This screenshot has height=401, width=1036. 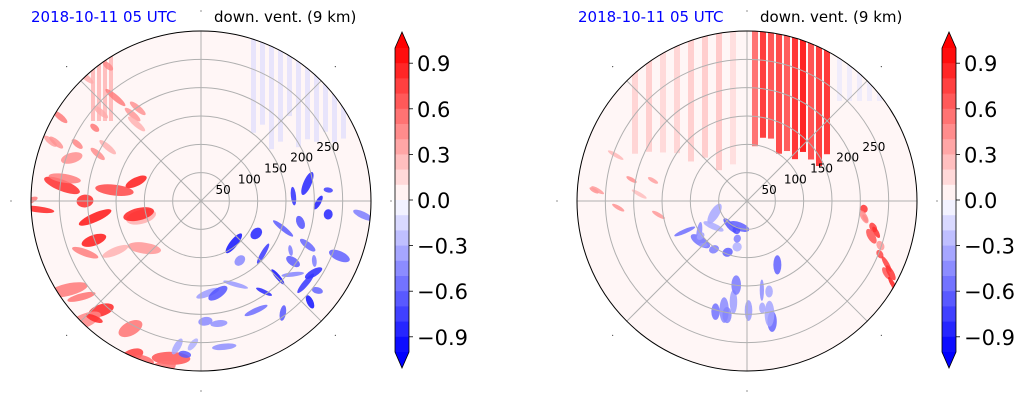 What do you see at coordinates (442, 292) in the screenshot?
I see `colorbar-tick-label: −0.6` at bounding box center [442, 292].